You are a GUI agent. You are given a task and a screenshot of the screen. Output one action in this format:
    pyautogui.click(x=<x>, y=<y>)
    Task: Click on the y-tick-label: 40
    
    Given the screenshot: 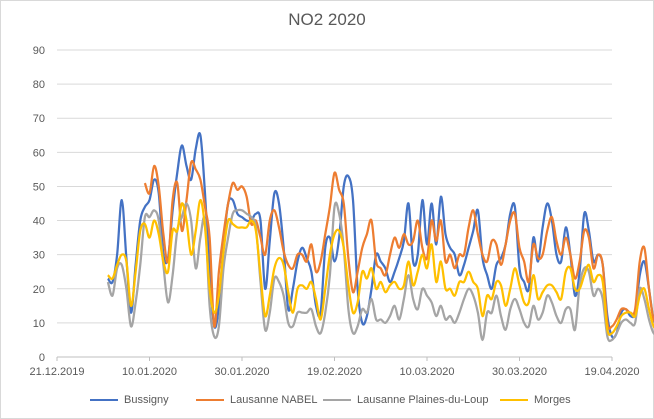 What is the action you would take?
    pyautogui.click(x=39, y=222)
    